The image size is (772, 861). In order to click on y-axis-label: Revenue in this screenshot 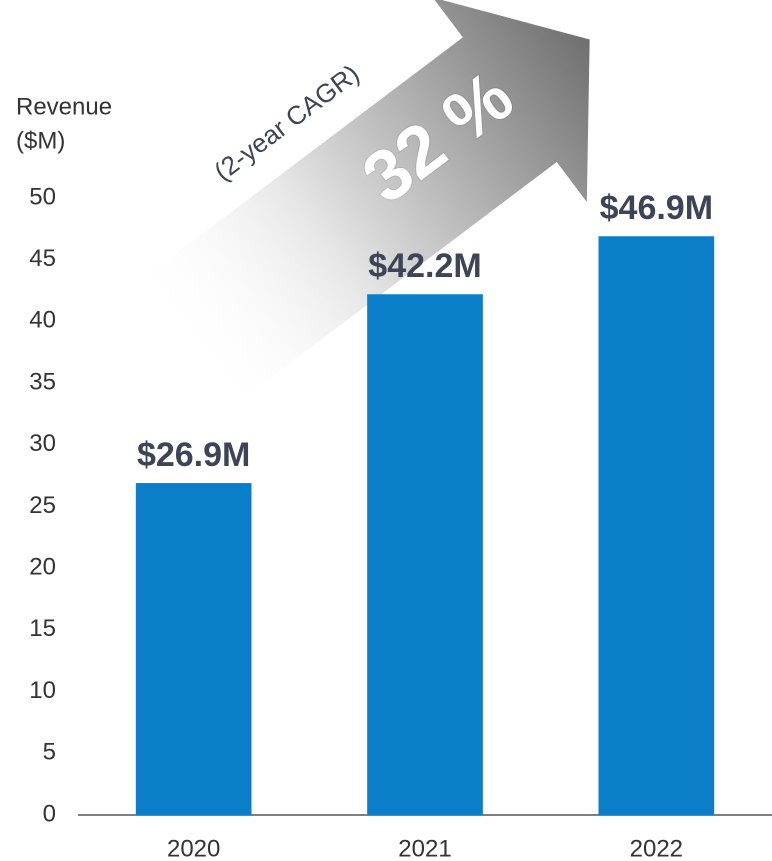, I will do `click(64, 106)`.